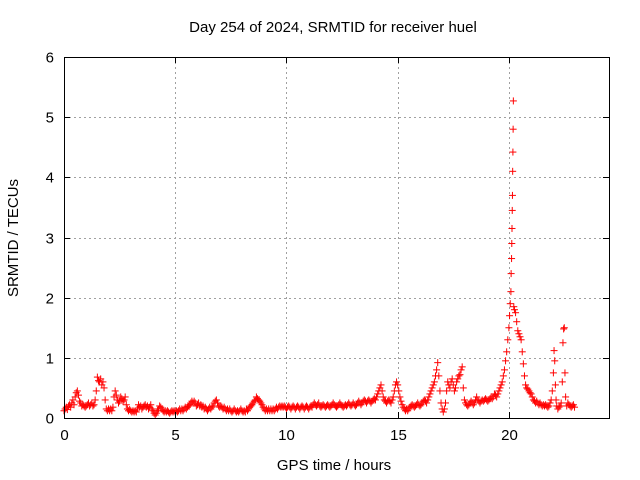 This screenshot has height=480, width=640. What do you see at coordinates (50, 178) in the screenshot?
I see `y-tick-label: 4` at bounding box center [50, 178].